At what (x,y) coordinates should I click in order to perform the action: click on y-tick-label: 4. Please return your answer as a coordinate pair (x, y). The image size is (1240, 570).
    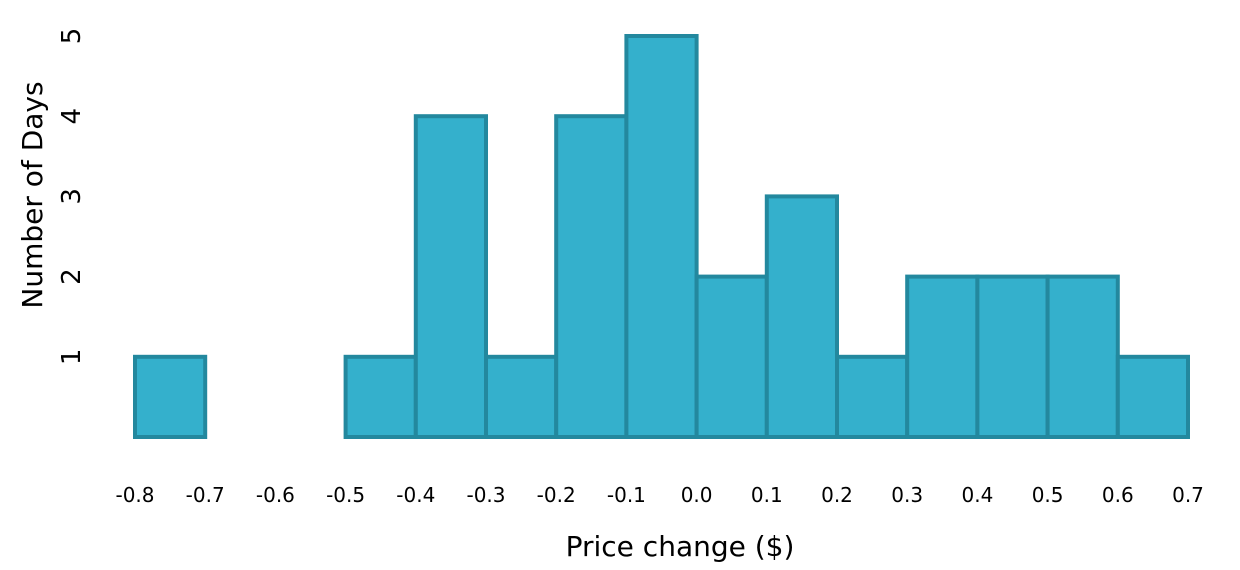
    Looking at the image, I should click on (72, 116).